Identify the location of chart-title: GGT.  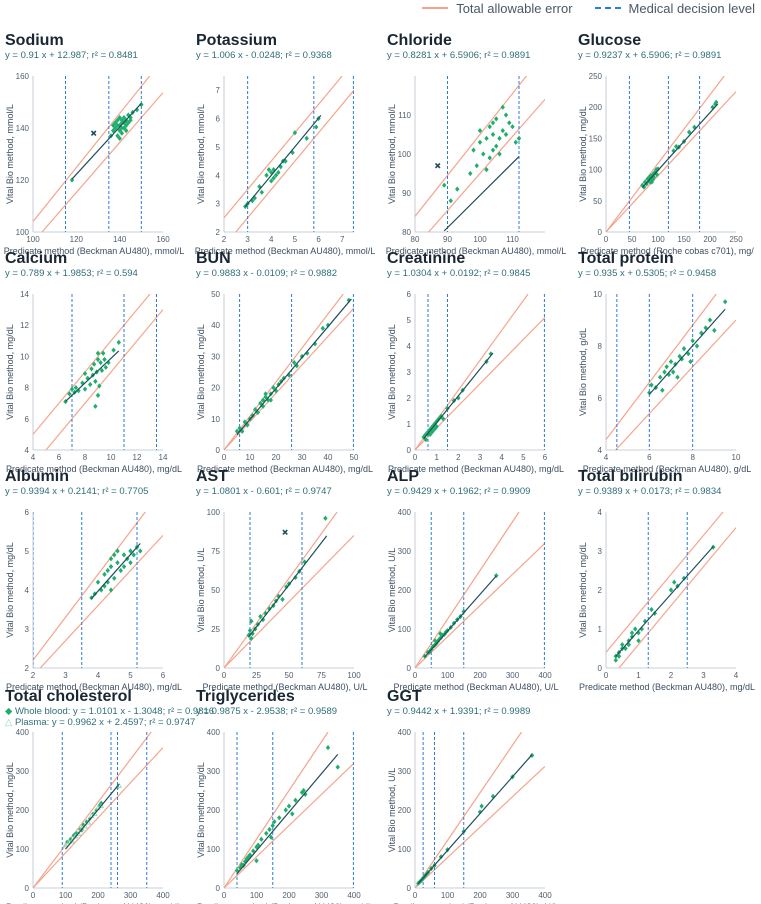
(404, 696).